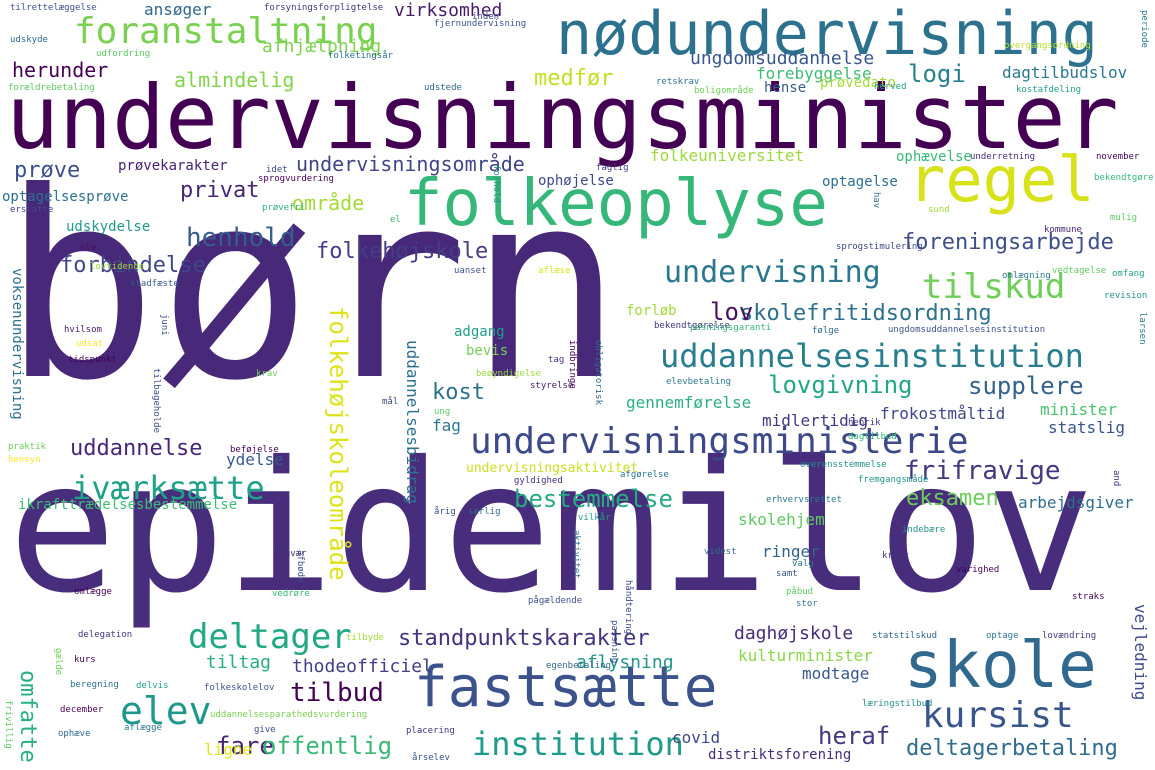  I want to click on word: prøve, so click(47, 170).